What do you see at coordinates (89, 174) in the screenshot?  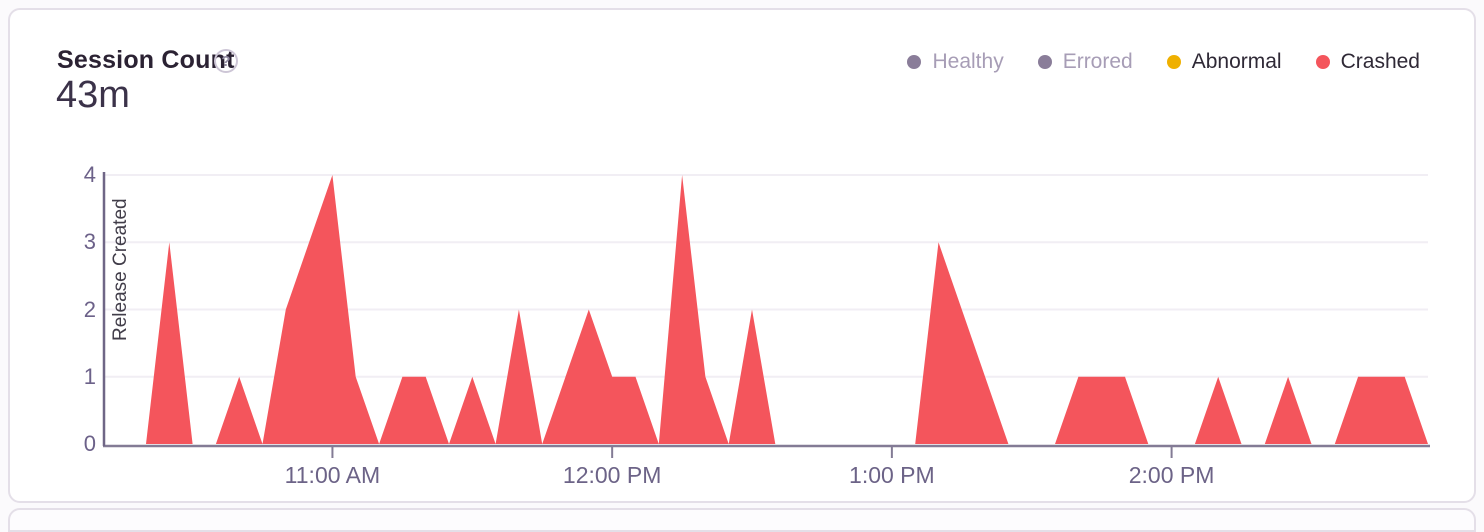 I see `y-tick-label-4: 4` at bounding box center [89, 174].